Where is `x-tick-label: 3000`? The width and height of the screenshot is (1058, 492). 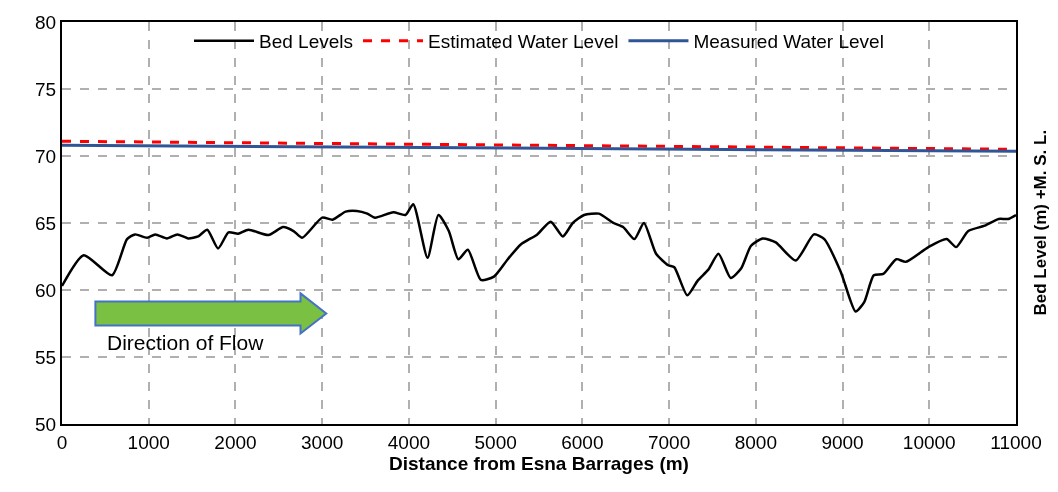 x-tick-label: 3000 is located at coordinates (322, 442).